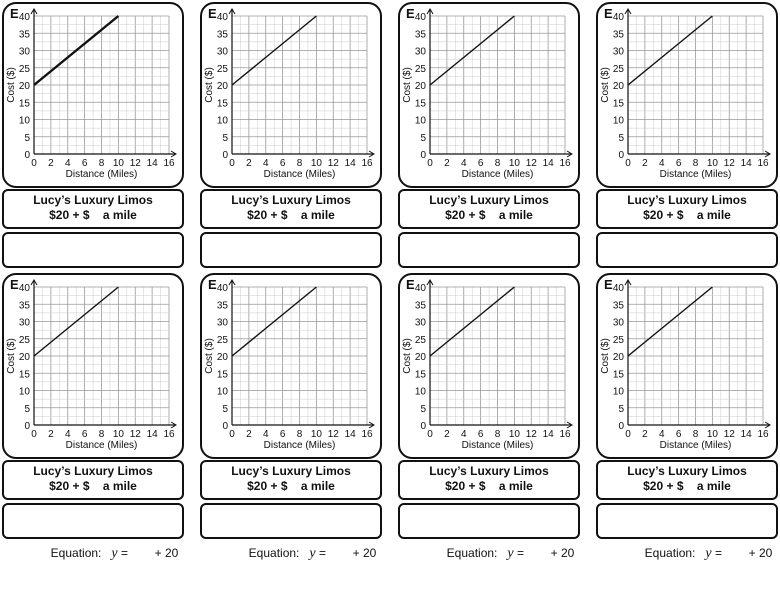 This screenshot has width=780, height=602. Describe the element at coordinates (421, 392) in the screenshot. I see `y-tick-label: 10` at that location.